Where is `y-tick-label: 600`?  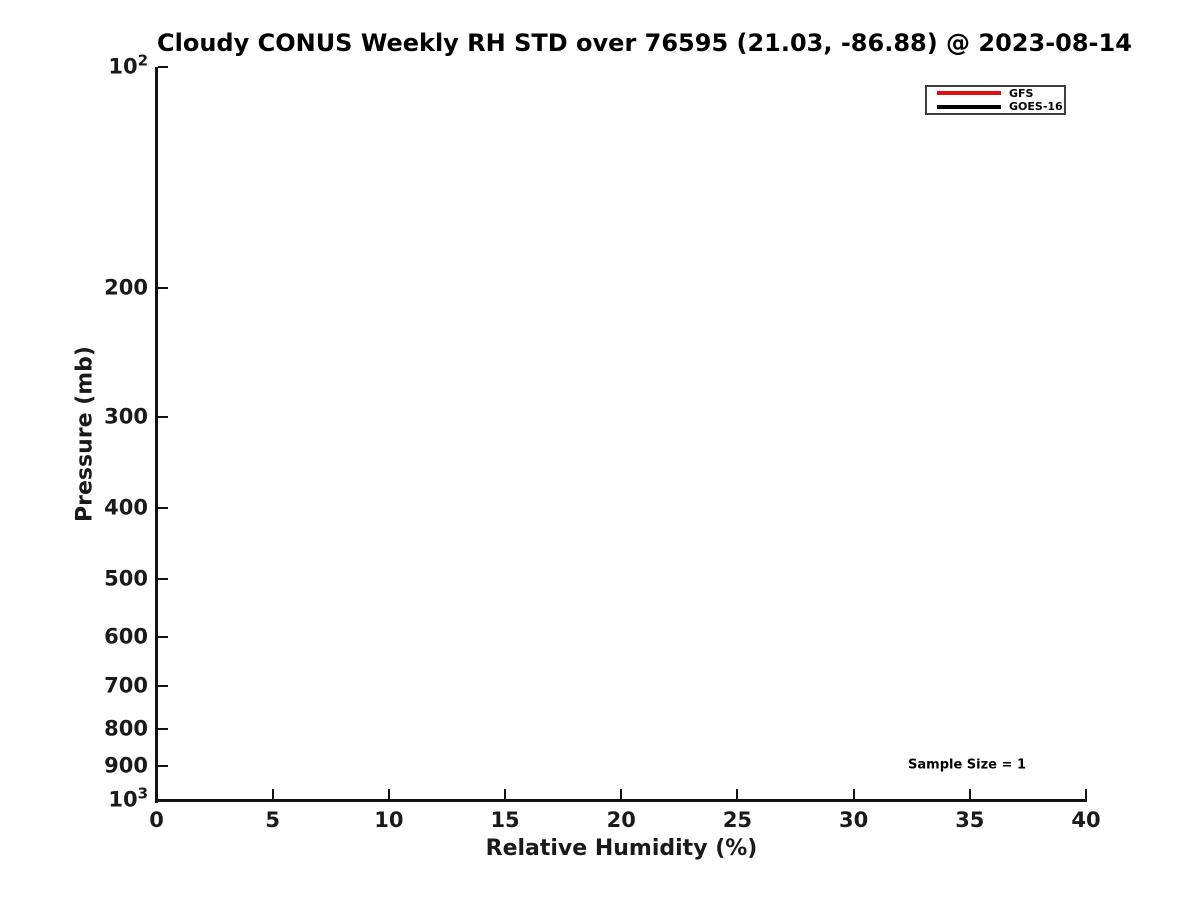
y-tick-label: 600 is located at coordinates (126, 636).